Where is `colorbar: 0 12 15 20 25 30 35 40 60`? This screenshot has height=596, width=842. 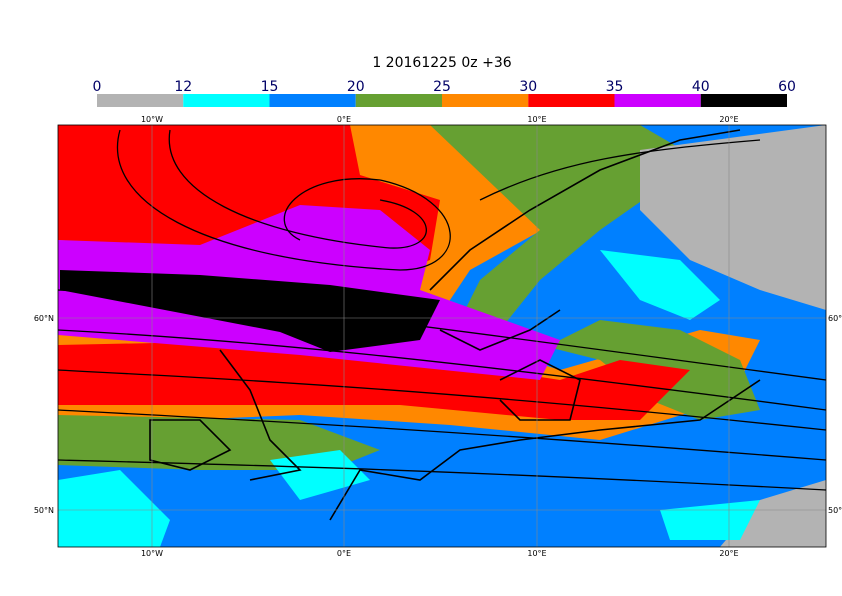
colorbar: 0 12 15 20 25 30 35 40 60 is located at coordinates (444, 93).